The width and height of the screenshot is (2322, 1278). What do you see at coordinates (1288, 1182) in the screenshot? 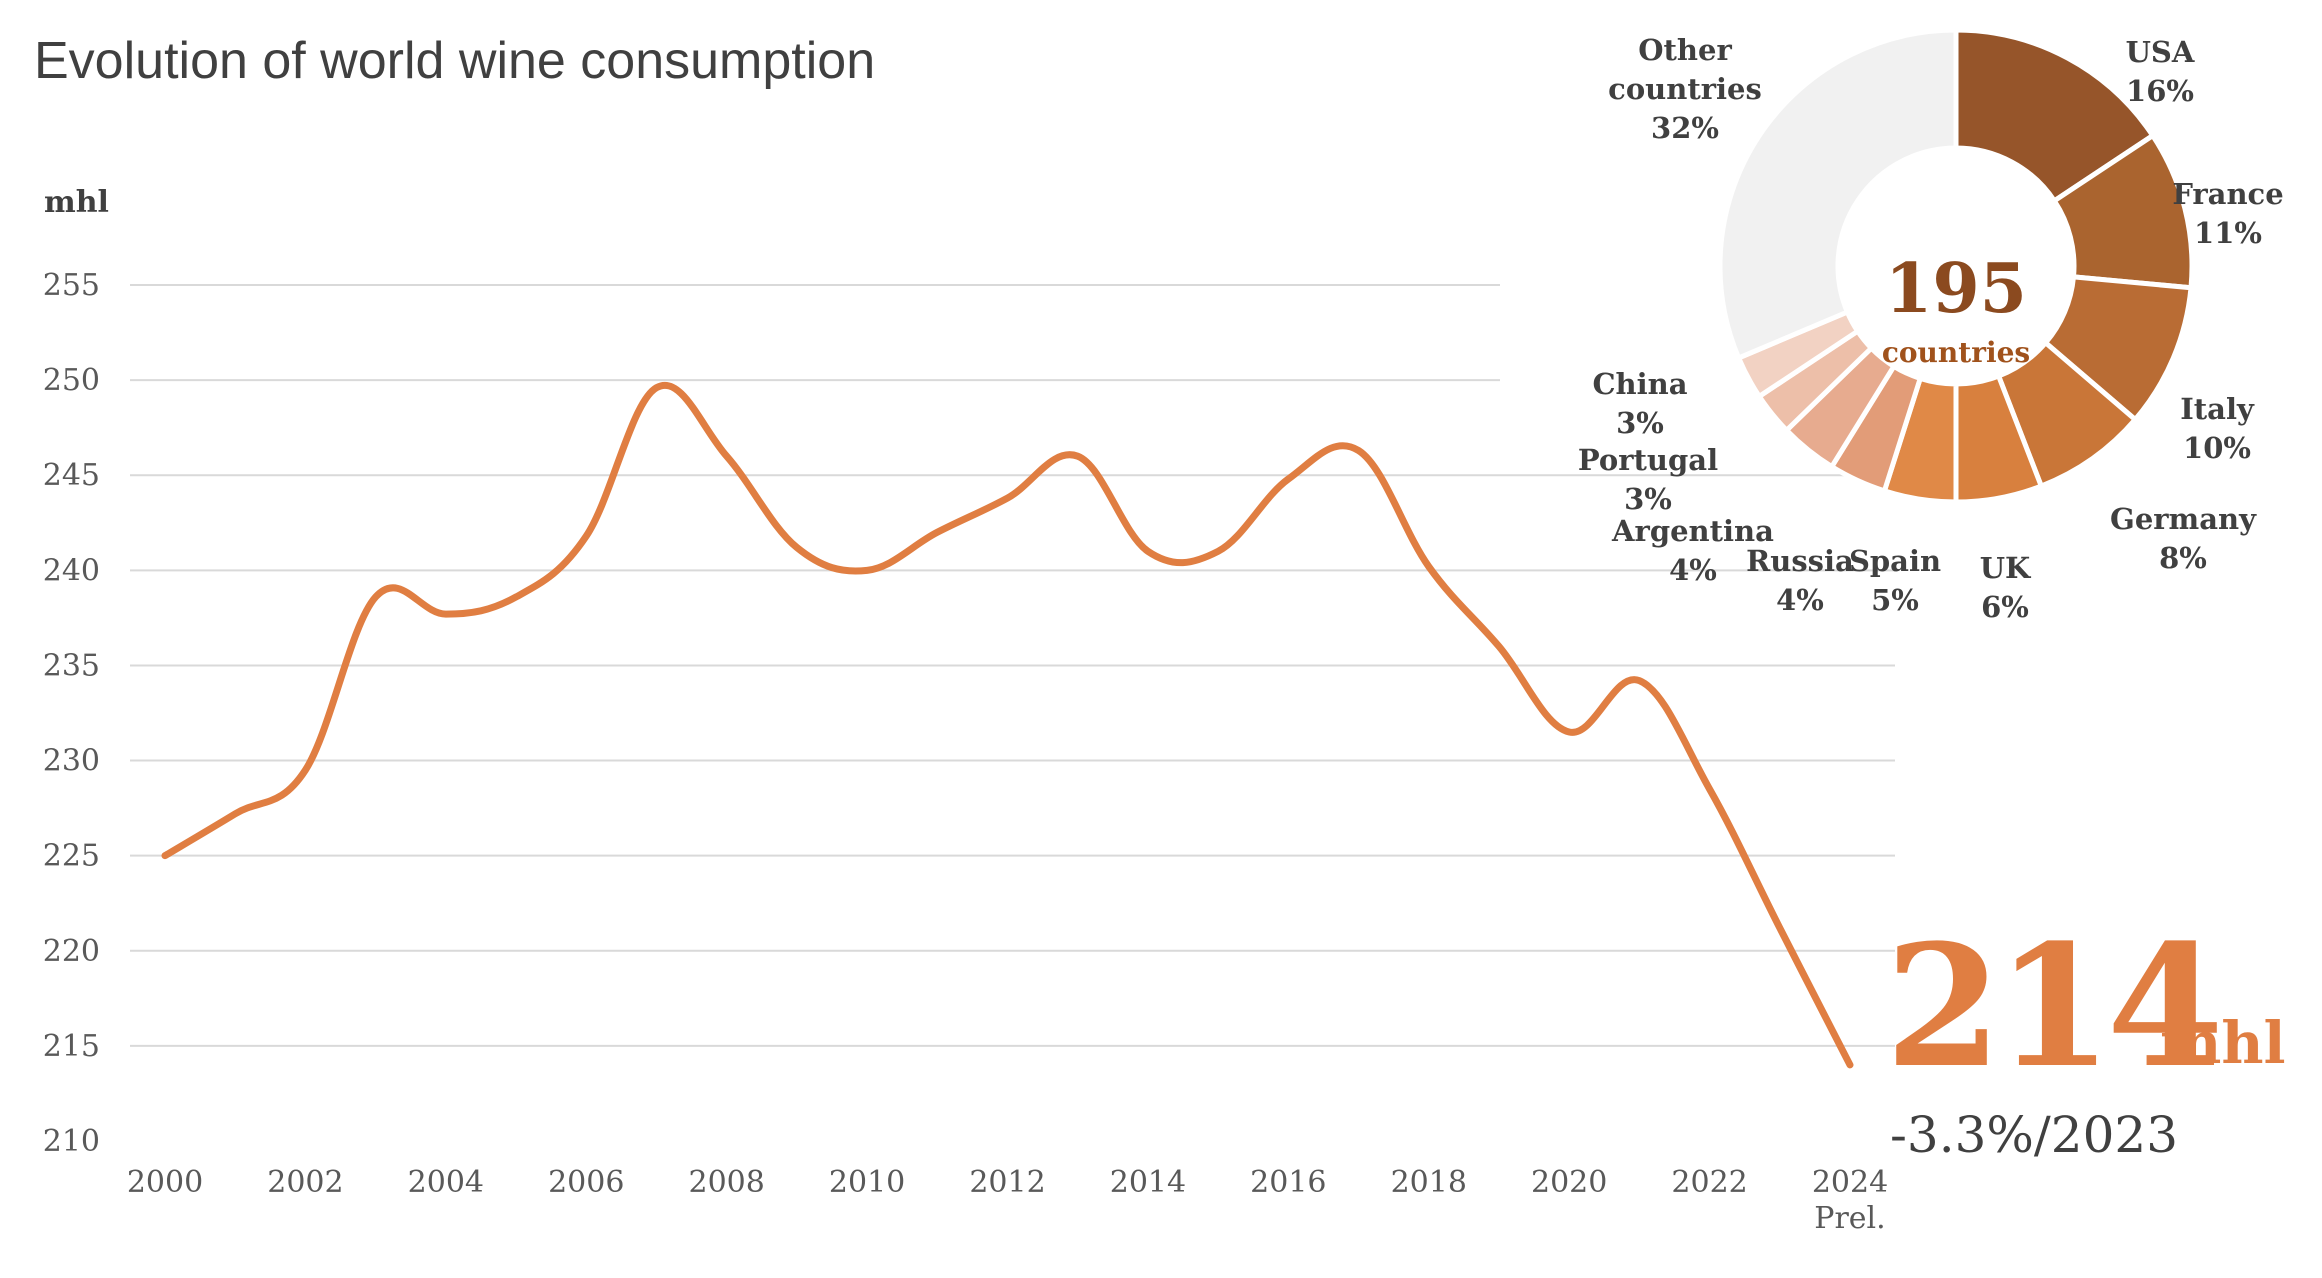
I see `x-tick-2016: 2016` at bounding box center [1288, 1182].